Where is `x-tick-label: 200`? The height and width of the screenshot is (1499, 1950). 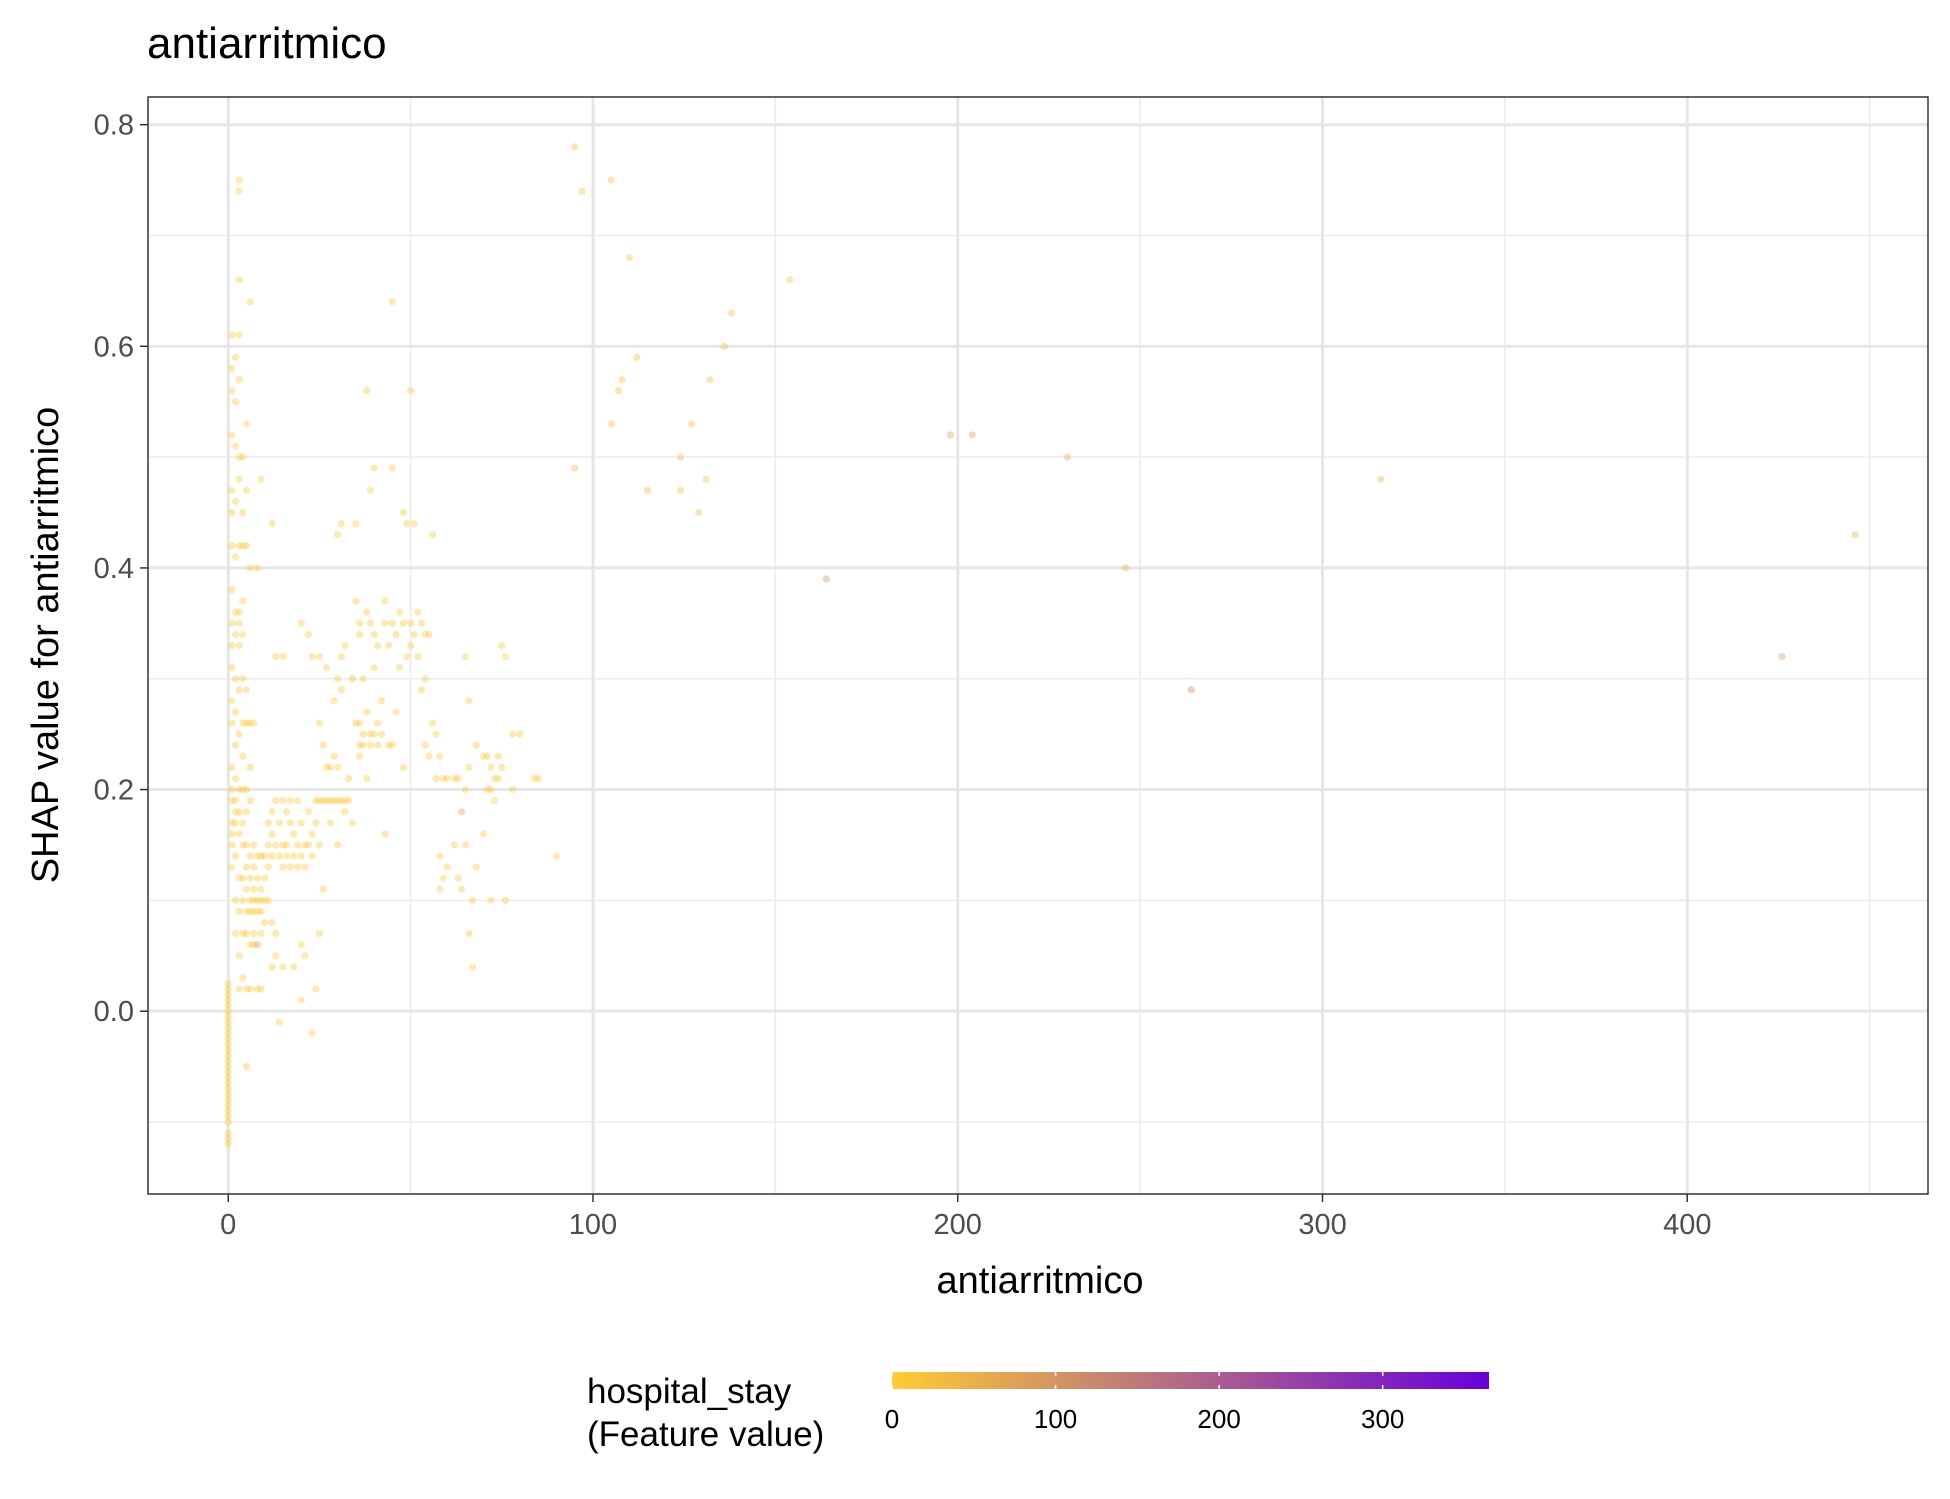 x-tick-label: 200 is located at coordinates (958, 1225).